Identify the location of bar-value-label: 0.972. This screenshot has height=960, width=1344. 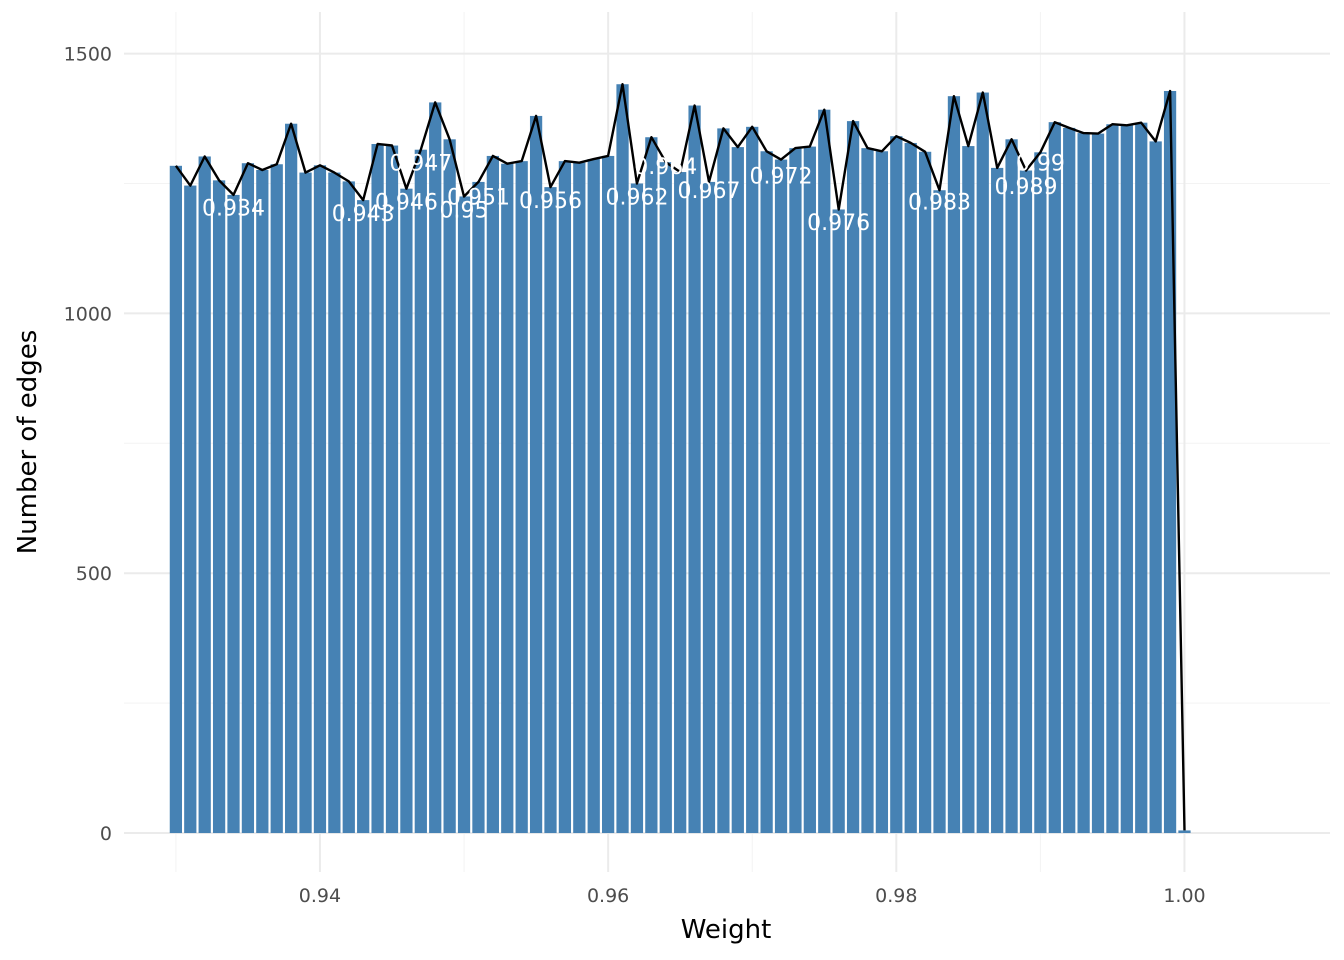
(781, 176).